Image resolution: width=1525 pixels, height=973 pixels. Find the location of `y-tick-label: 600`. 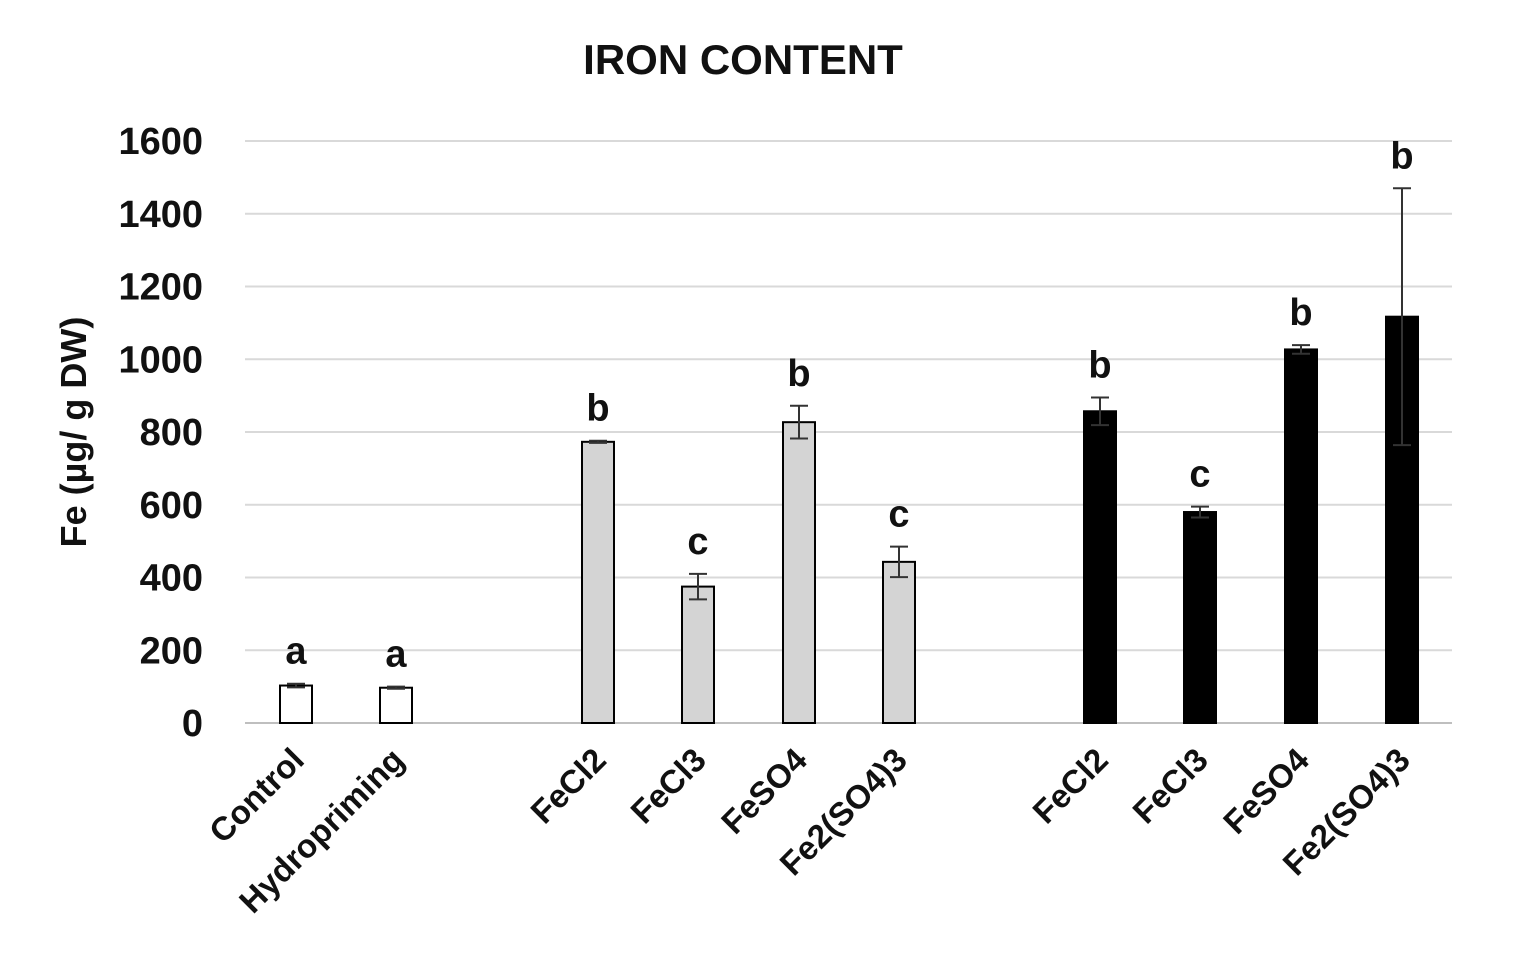

y-tick-label: 600 is located at coordinates (171, 506).